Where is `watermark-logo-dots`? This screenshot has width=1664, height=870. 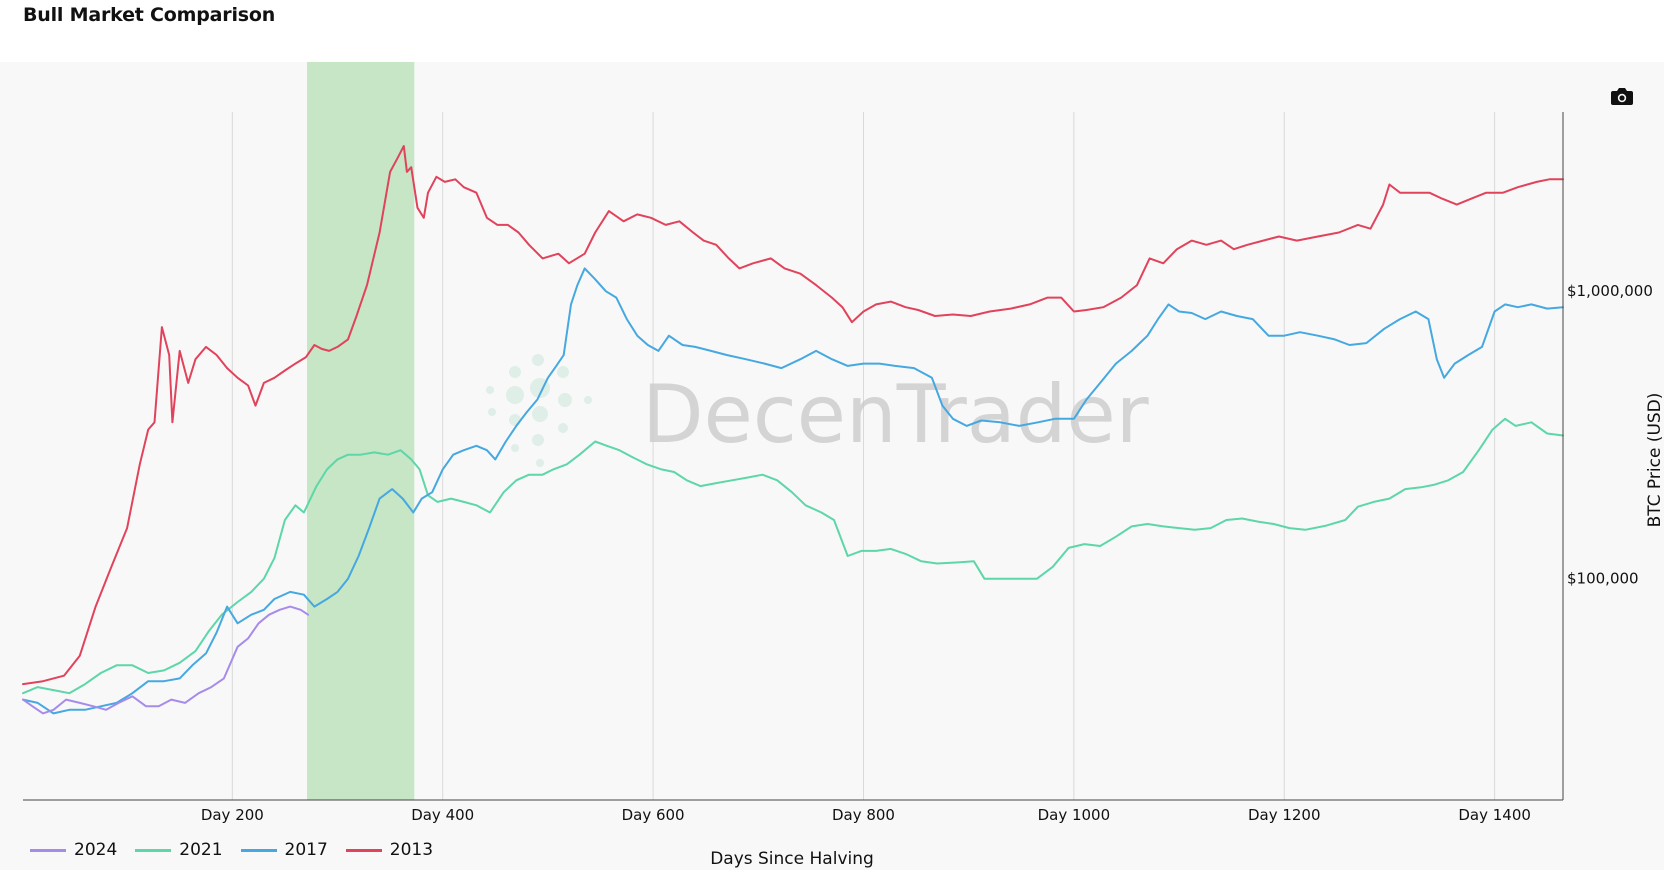
watermark-logo-dots is located at coordinates (539, 410).